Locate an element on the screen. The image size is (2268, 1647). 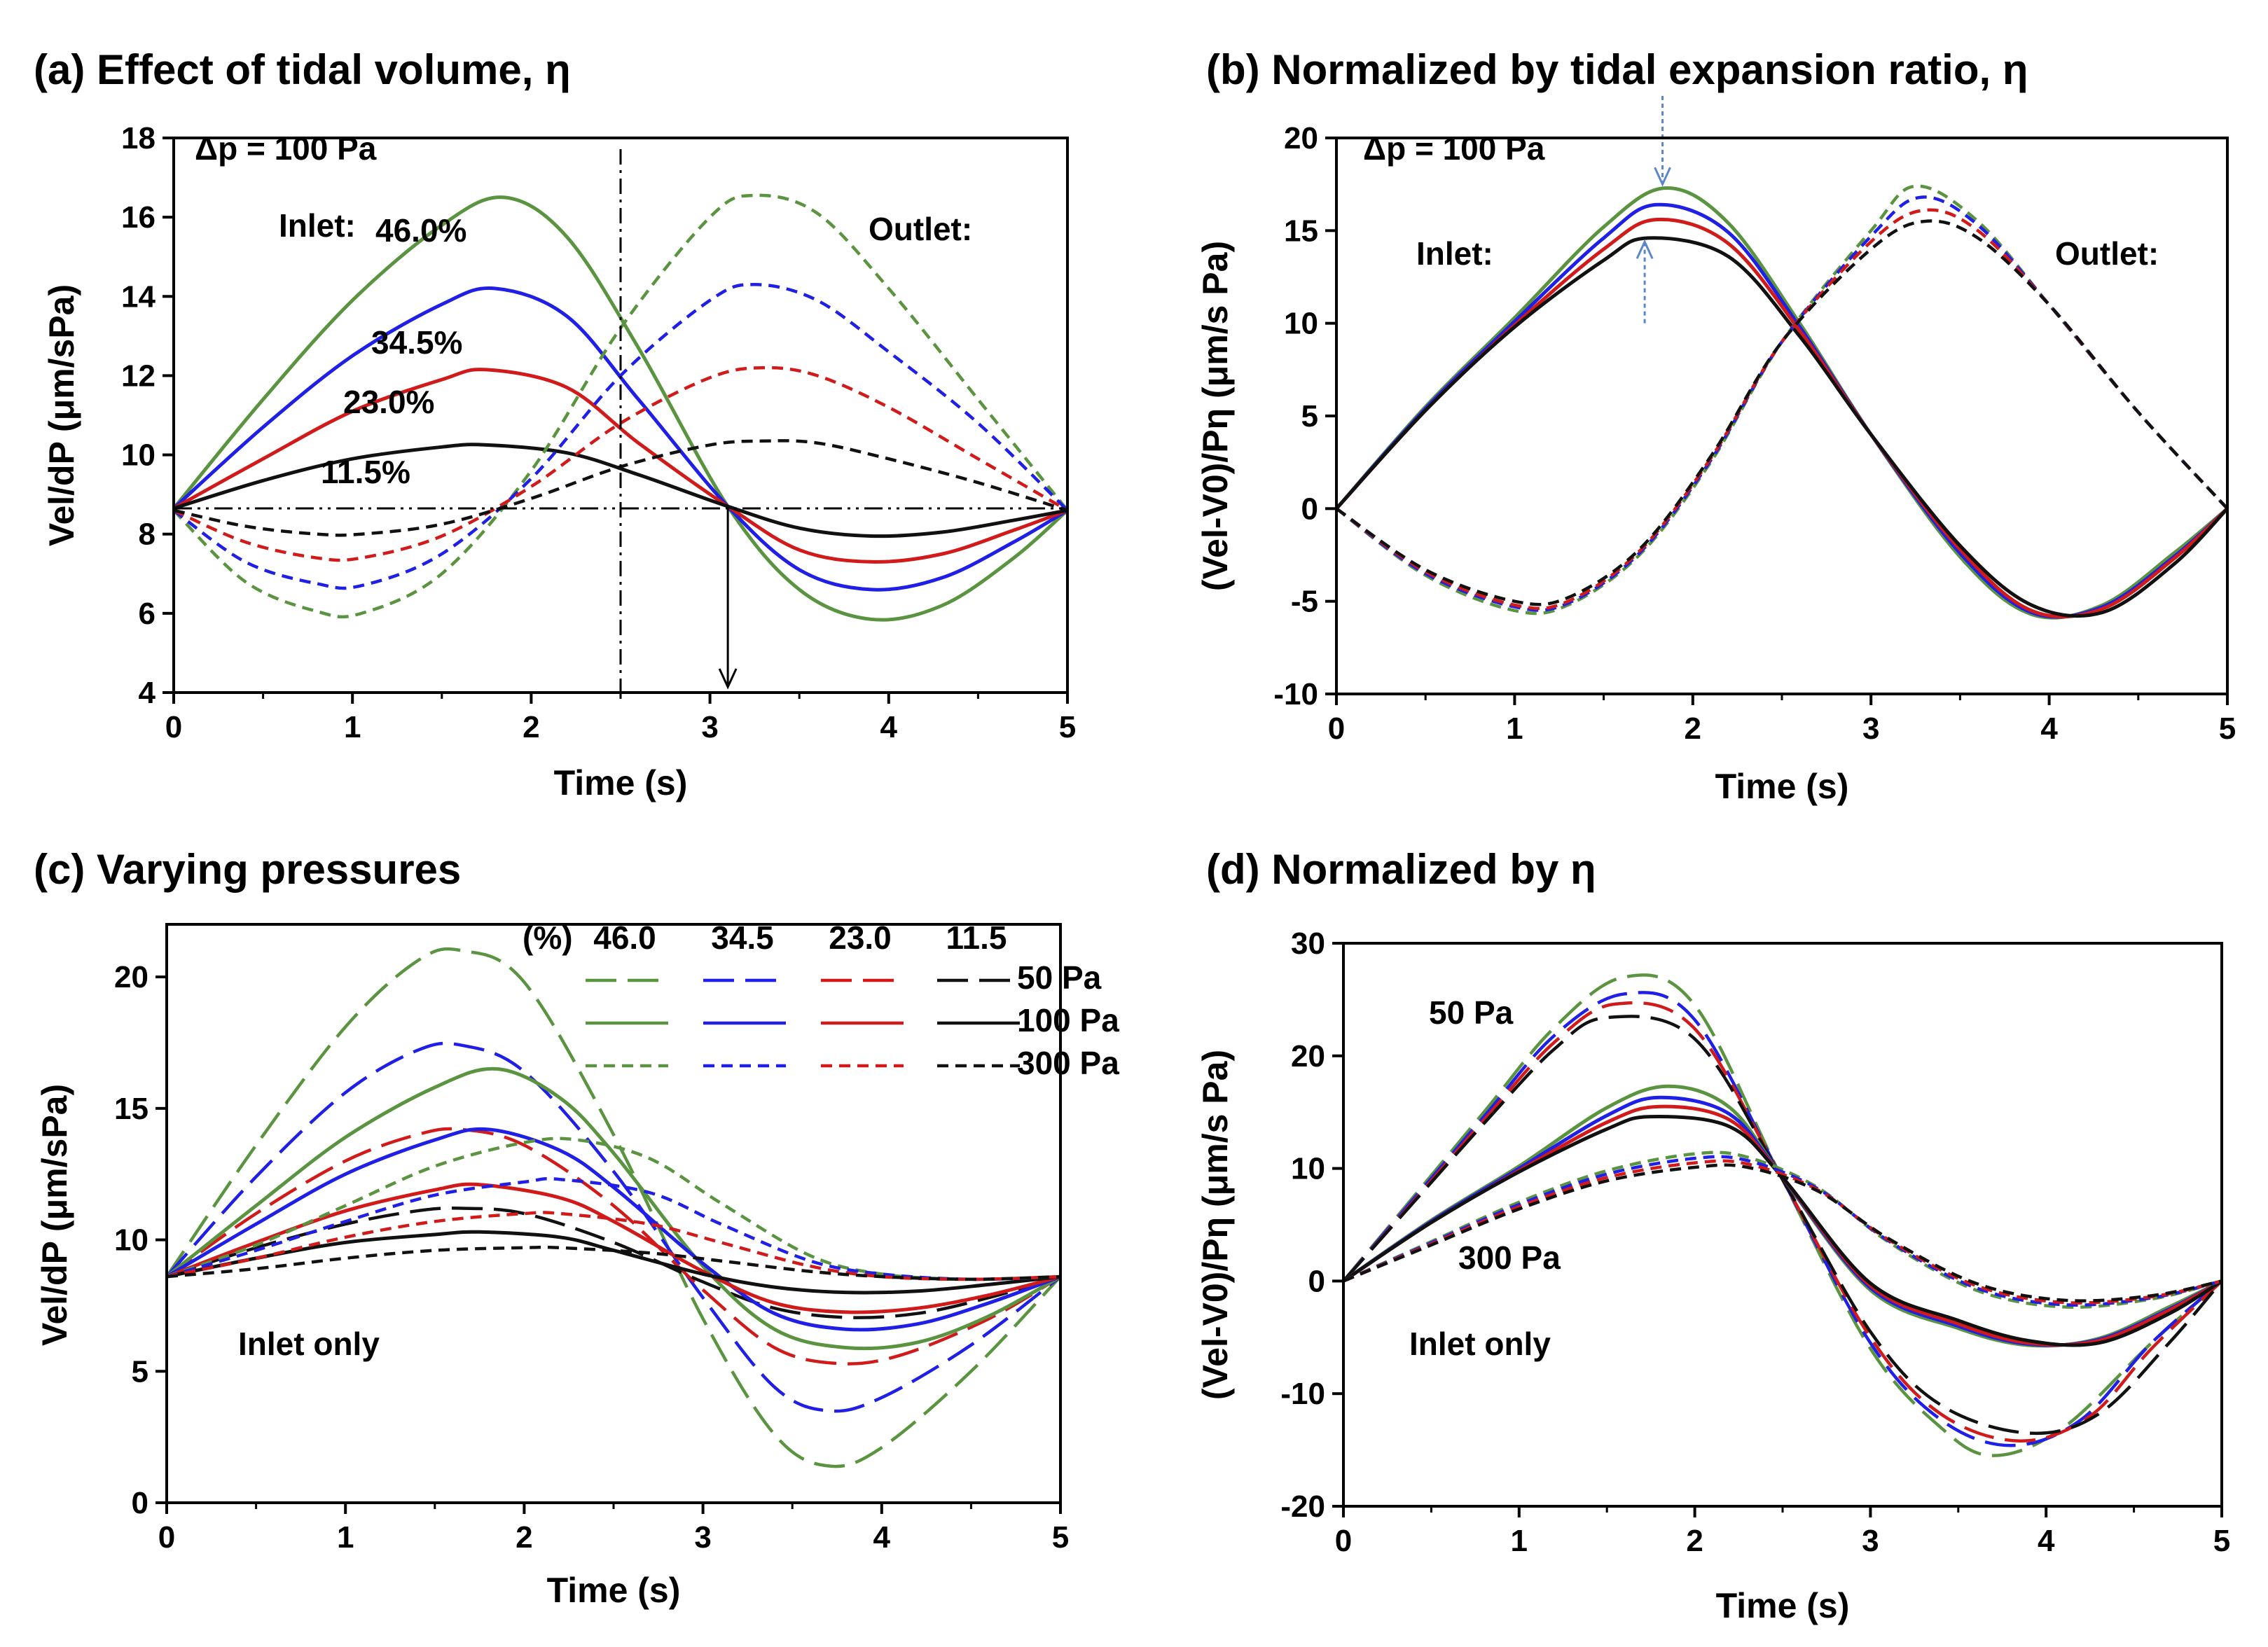
legend-header-11: 11.5 is located at coordinates (976, 937).